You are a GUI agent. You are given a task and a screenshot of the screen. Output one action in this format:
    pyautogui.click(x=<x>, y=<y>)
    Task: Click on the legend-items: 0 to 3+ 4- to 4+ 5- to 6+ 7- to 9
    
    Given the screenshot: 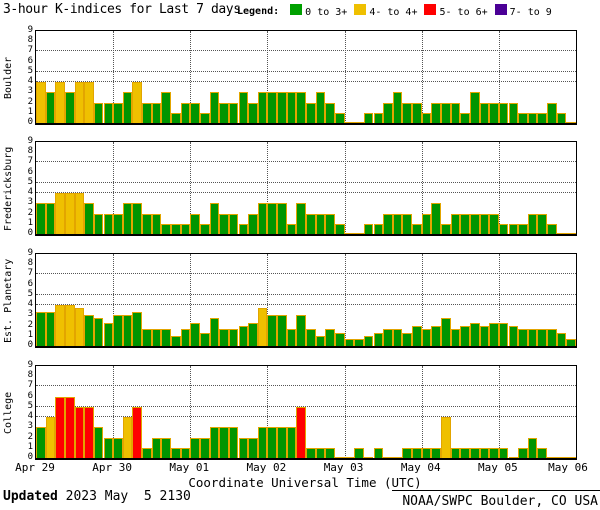 What is the action you would take?
    pyautogui.click(x=417, y=11)
    